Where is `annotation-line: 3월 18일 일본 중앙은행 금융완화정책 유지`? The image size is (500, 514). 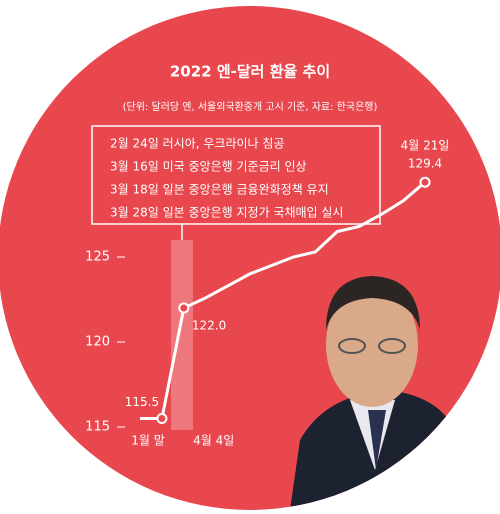 annotation-line: 3월 18일 일본 중앙은행 금융완화정책 유지 is located at coordinates (219, 189).